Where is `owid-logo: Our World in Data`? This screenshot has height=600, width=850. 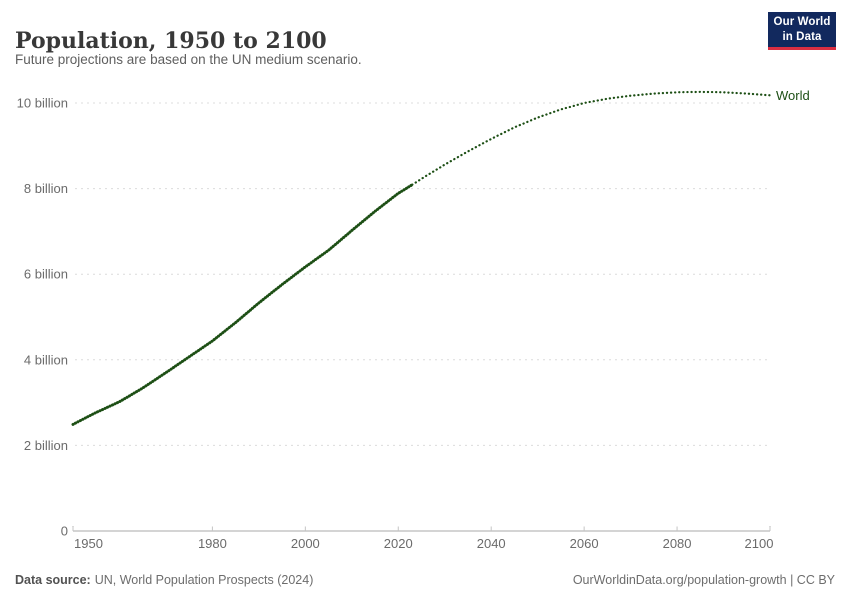 owid-logo: Our World in Data is located at coordinates (802, 31).